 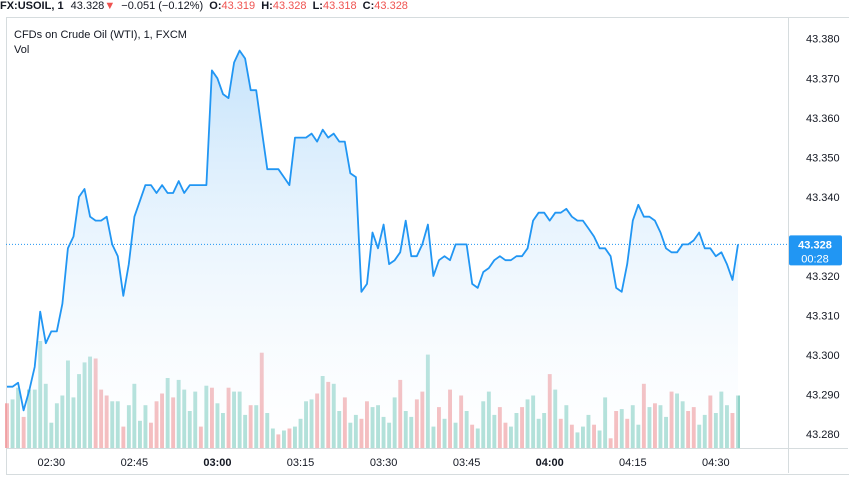 What do you see at coordinates (22, 50) in the screenshot?
I see `volume-legend: Vol` at bounding box center [22, 50].